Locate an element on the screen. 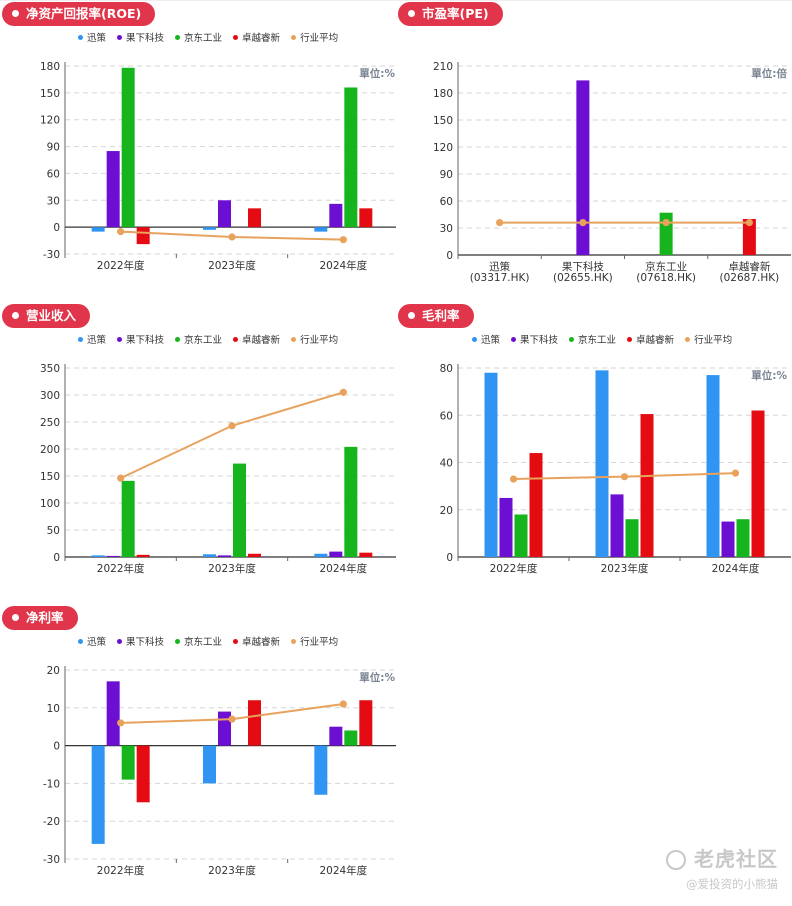 The height and width of the screenshot is (906, 792). gross-margin-chart: 0 20 40 60 80 2022年度 2023年度 2024年度 單位:% is located at coordinates (615, 469).